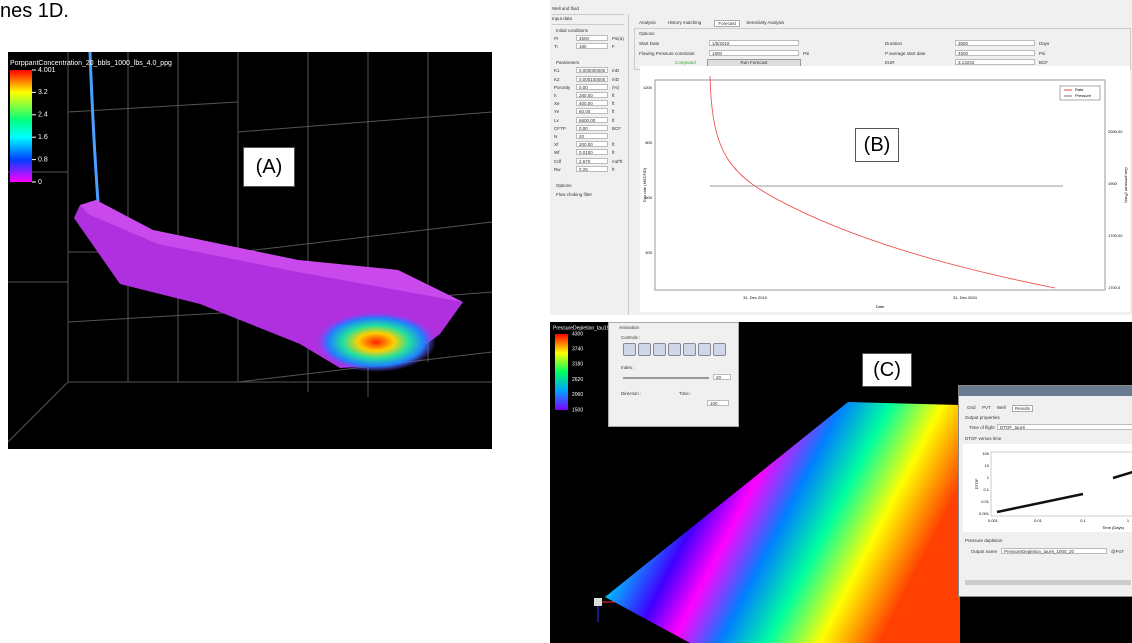 Image resolution: width=1132 pixels, height=643 pixels. Describe the element at coordinates (984, 551) in the screenshot. I see `field-label: Output name` at that location.